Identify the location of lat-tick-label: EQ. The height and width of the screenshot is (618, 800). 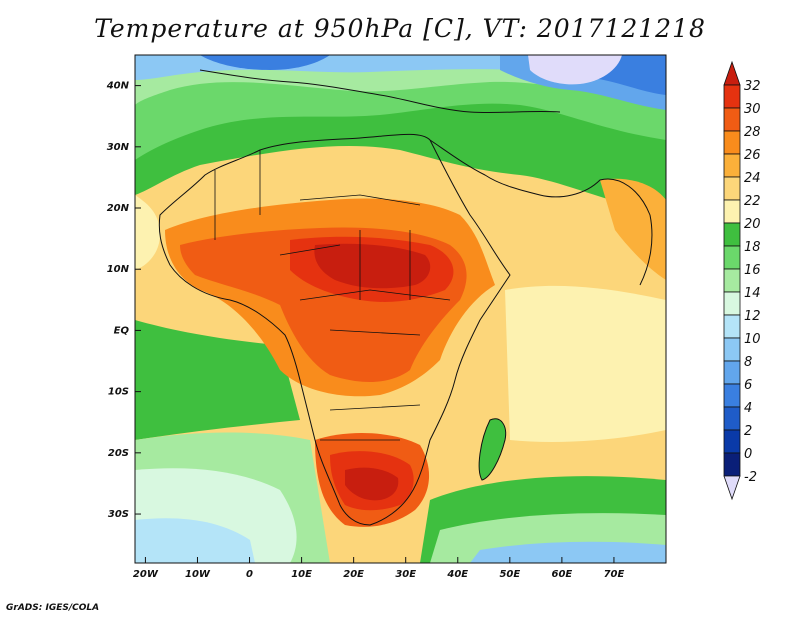
(122, 330).